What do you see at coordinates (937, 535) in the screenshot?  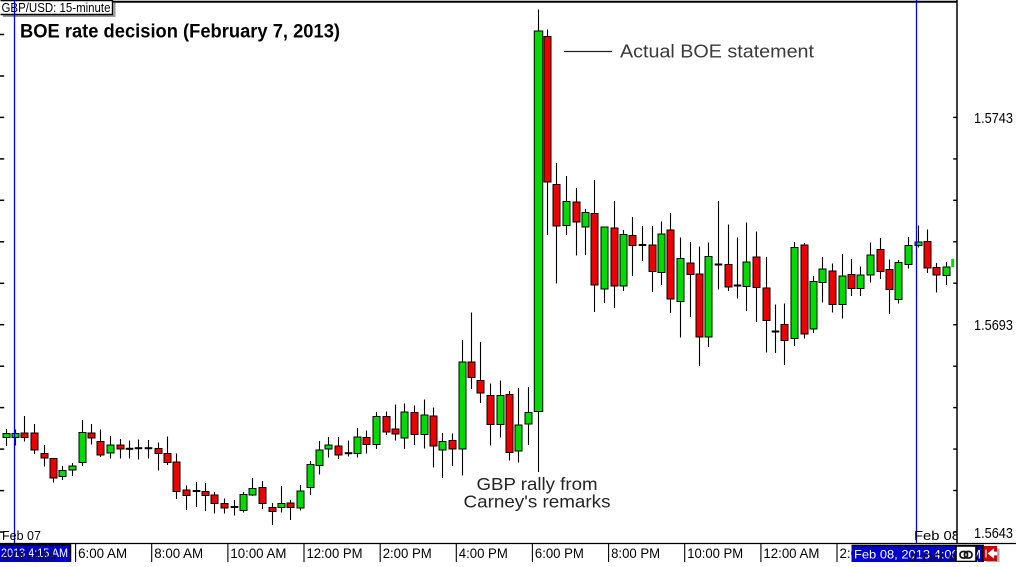 I see `svg-text: Feb 08` at bounding box center [937, 535].